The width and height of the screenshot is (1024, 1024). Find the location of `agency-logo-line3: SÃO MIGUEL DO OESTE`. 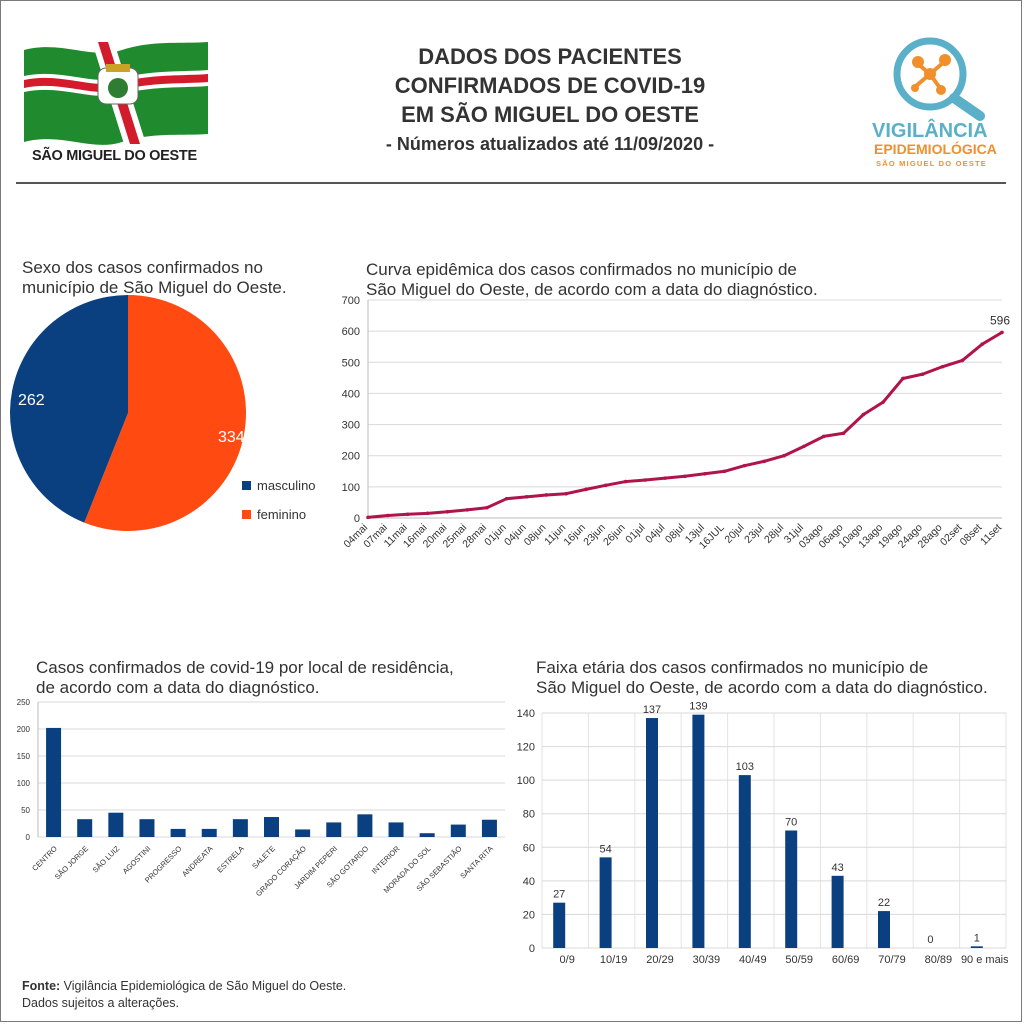

agency-logo-line3: SÃO MIGUEL DO OESTE is located at coordinates (932, 163).